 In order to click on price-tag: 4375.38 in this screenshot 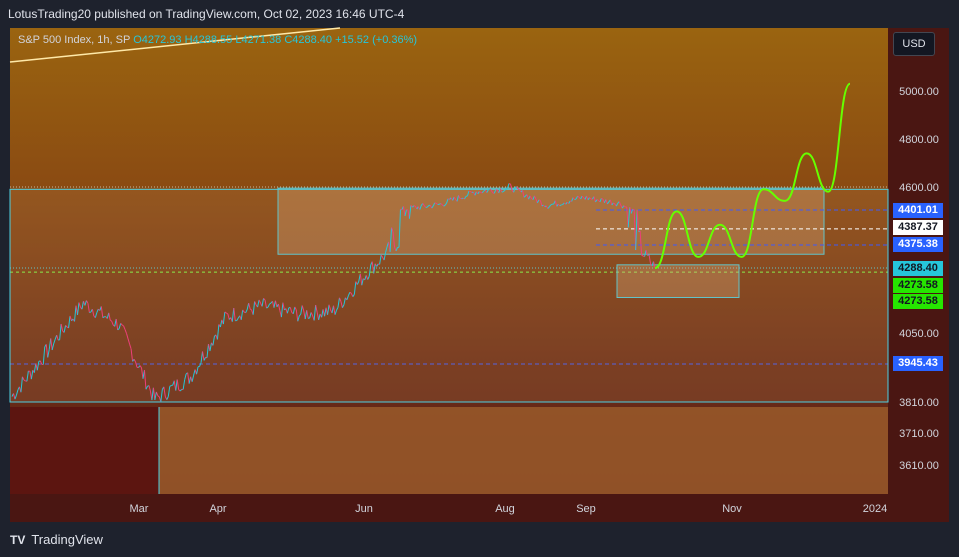, I will do `click(918, 244)`.